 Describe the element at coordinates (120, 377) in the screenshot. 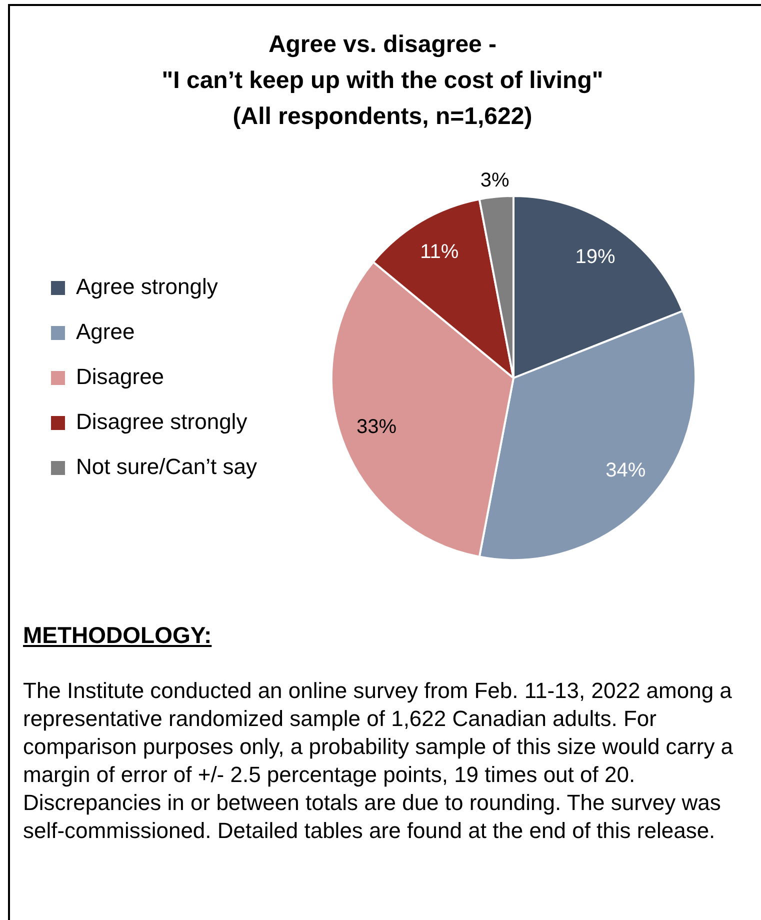

I see `legend-label: Disagree` at that location.